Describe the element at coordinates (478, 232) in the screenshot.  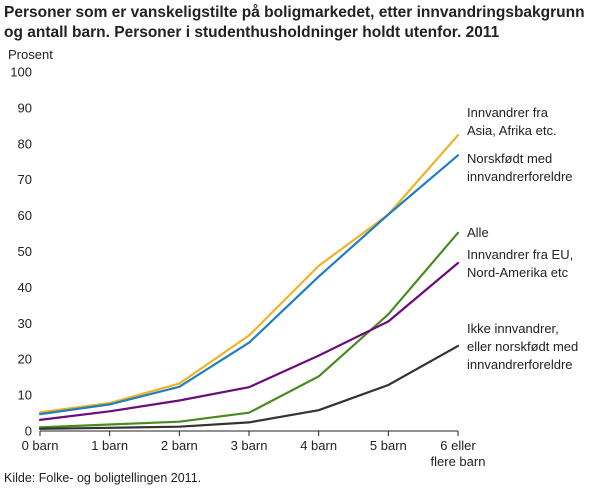
I see `legend-label: Alle` at that location.